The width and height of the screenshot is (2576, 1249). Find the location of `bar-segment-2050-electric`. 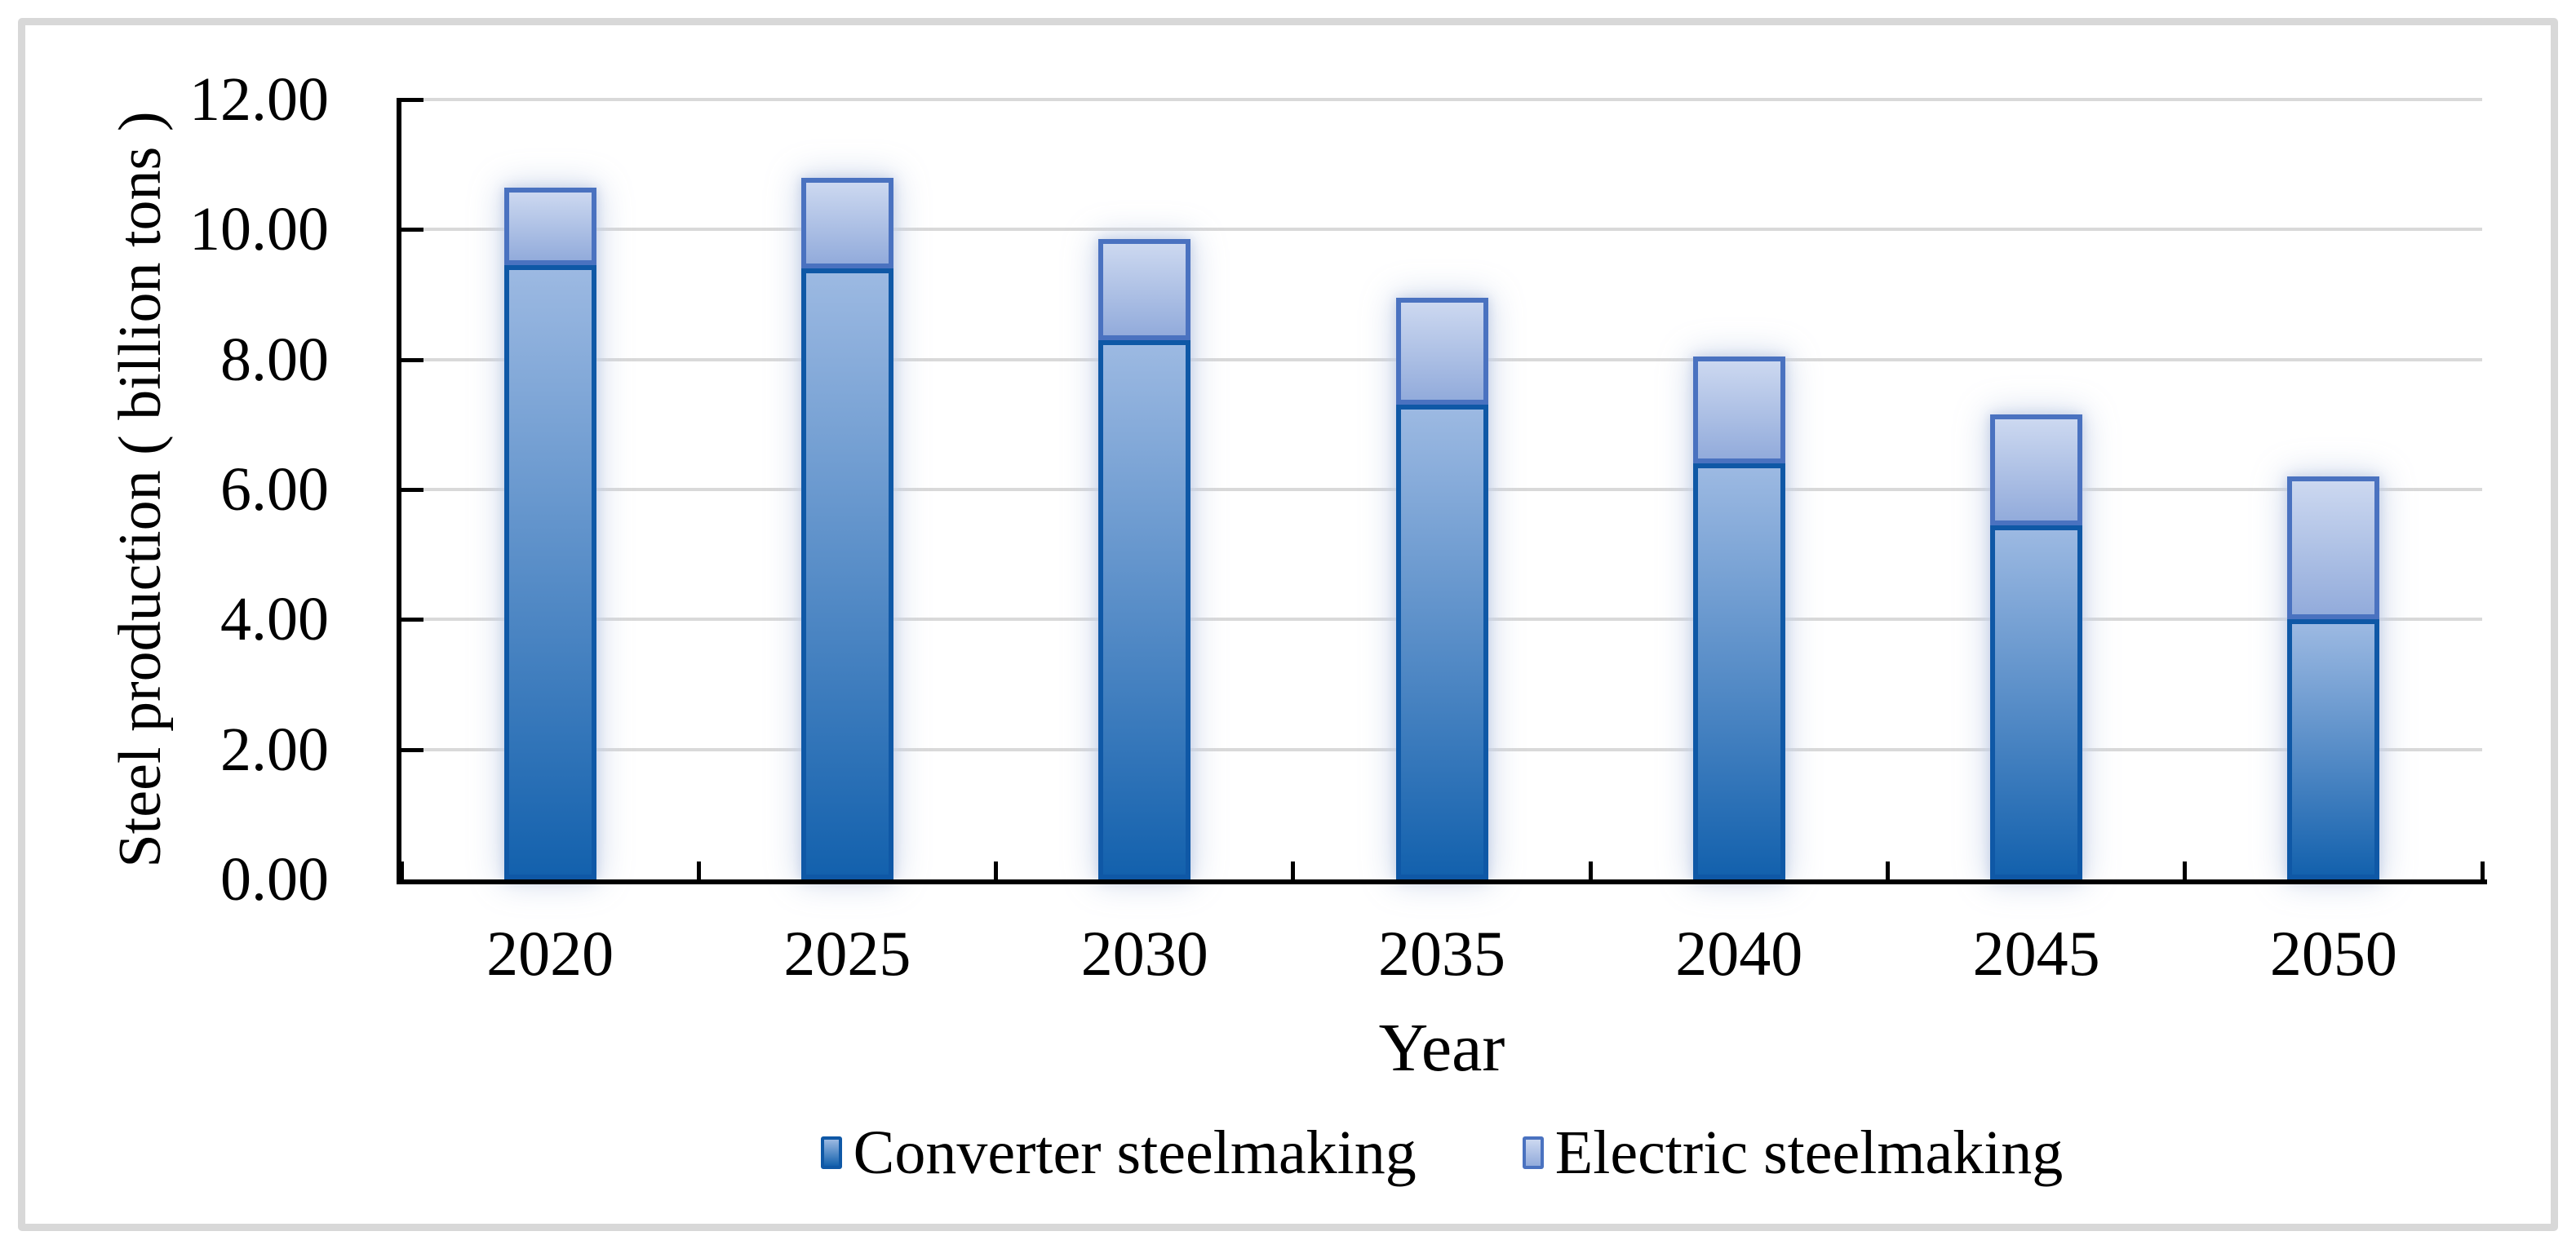

bar-segment-2050-electric is located at coordinates (2333, 548).